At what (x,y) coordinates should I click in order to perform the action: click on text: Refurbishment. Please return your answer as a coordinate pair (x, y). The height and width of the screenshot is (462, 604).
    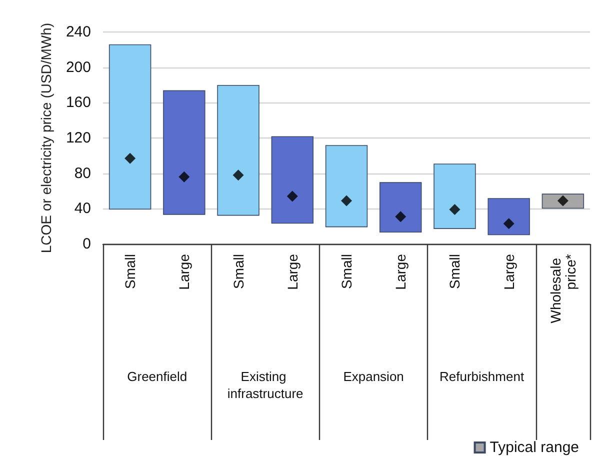
    Looking at the image, I should click on (482, 376).